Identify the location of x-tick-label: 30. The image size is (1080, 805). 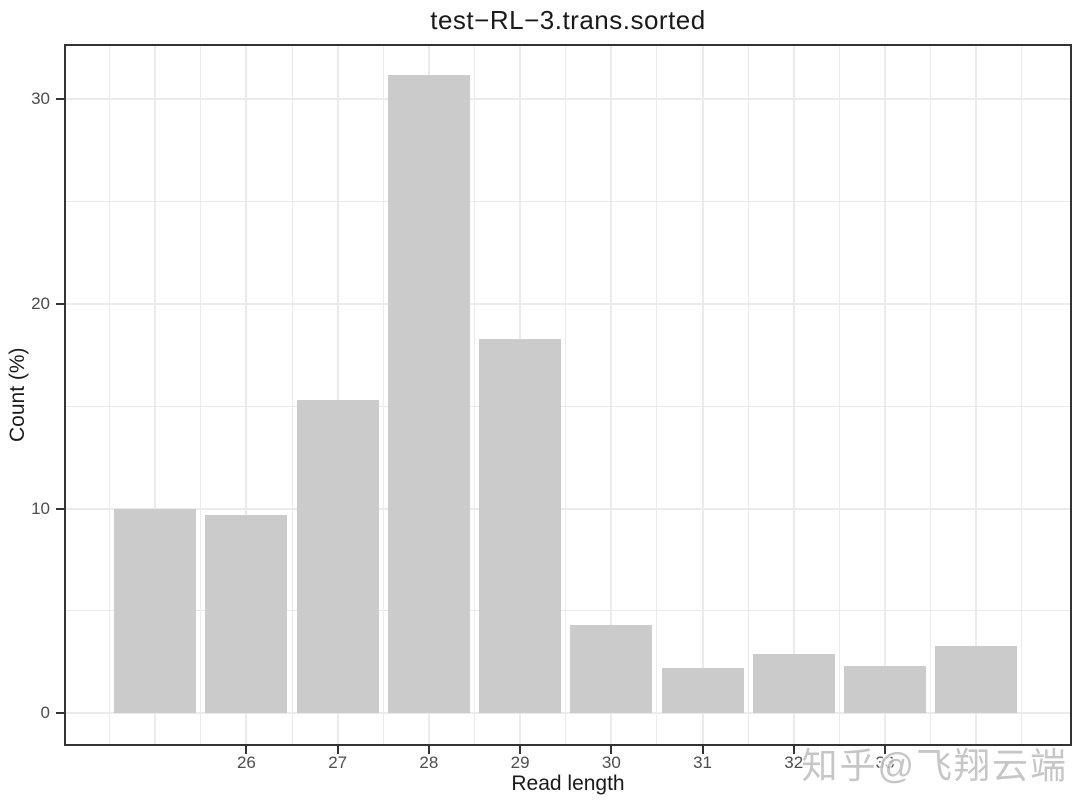
(611, 762).